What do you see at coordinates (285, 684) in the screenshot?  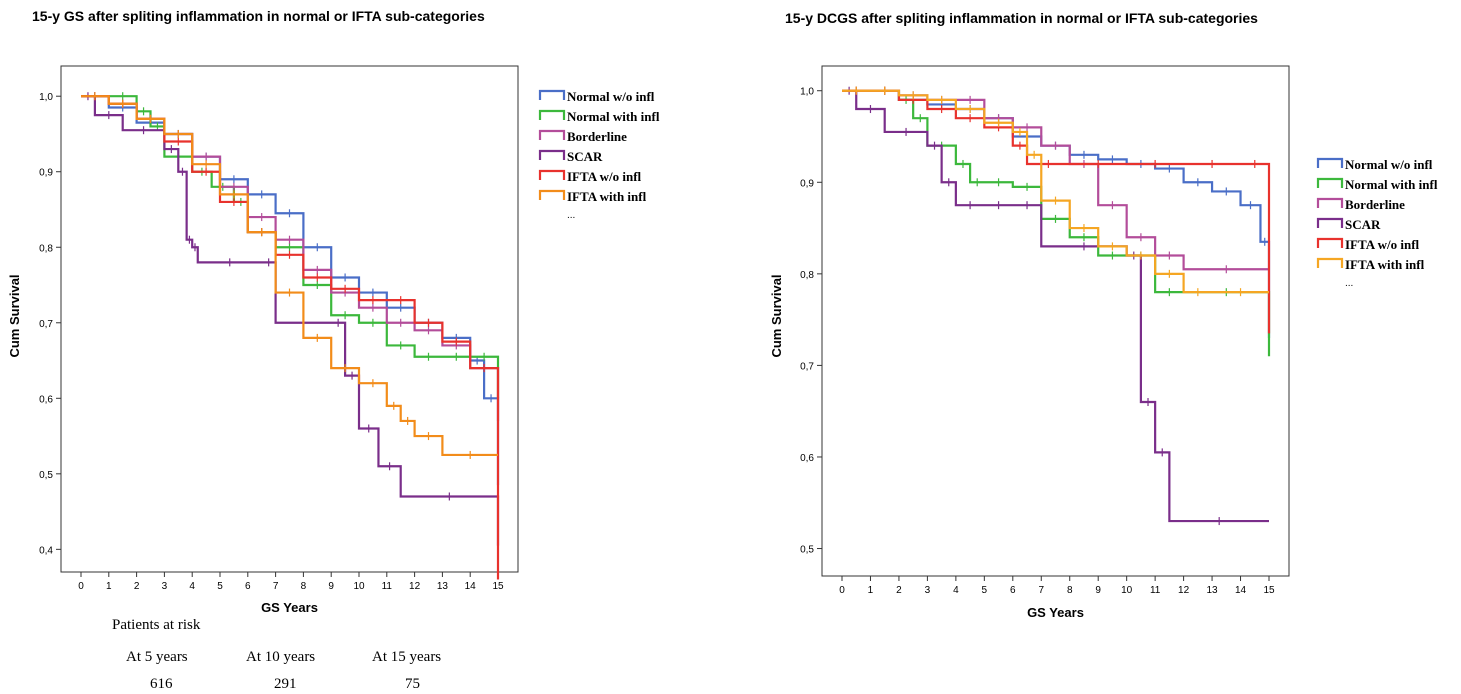 I see `risk-value-10y: 291` at bounding box center [285, 684].